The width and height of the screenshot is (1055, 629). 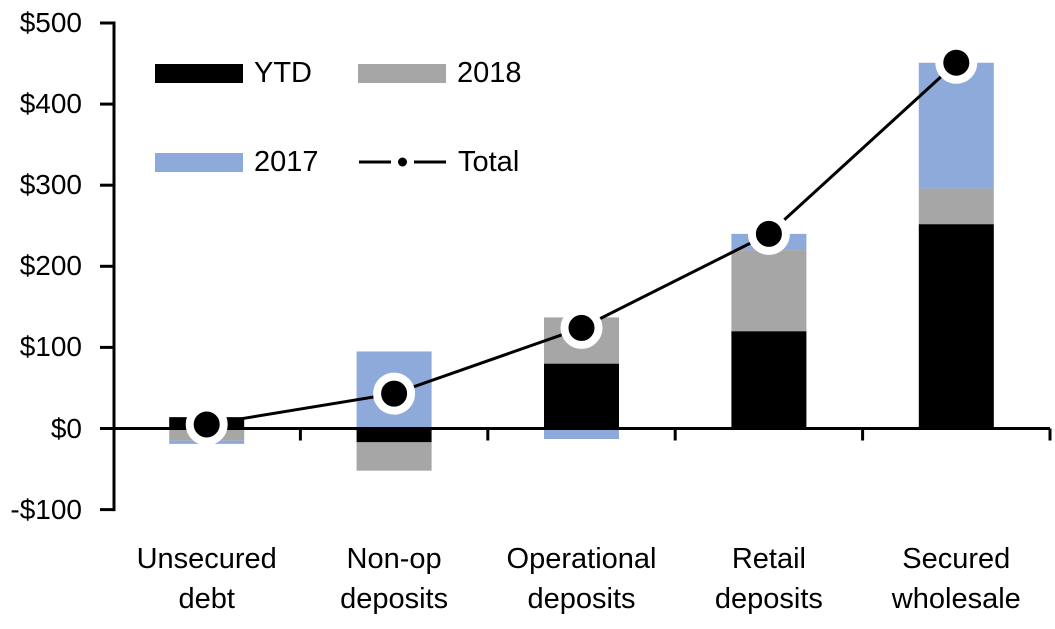 I want to click on x-axis-label-line: Secured, so click(x=956, y=559).